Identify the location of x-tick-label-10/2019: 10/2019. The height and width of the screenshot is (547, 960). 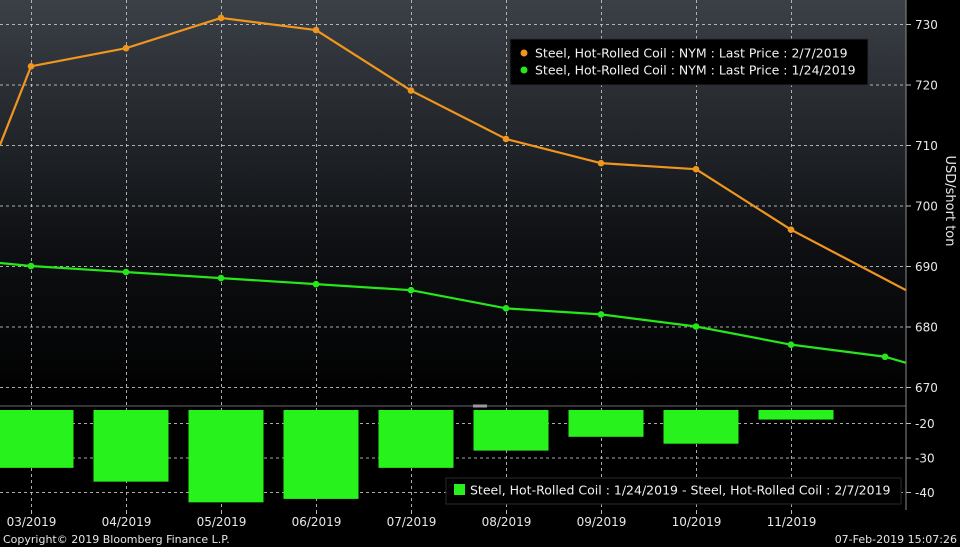
(697, 522).